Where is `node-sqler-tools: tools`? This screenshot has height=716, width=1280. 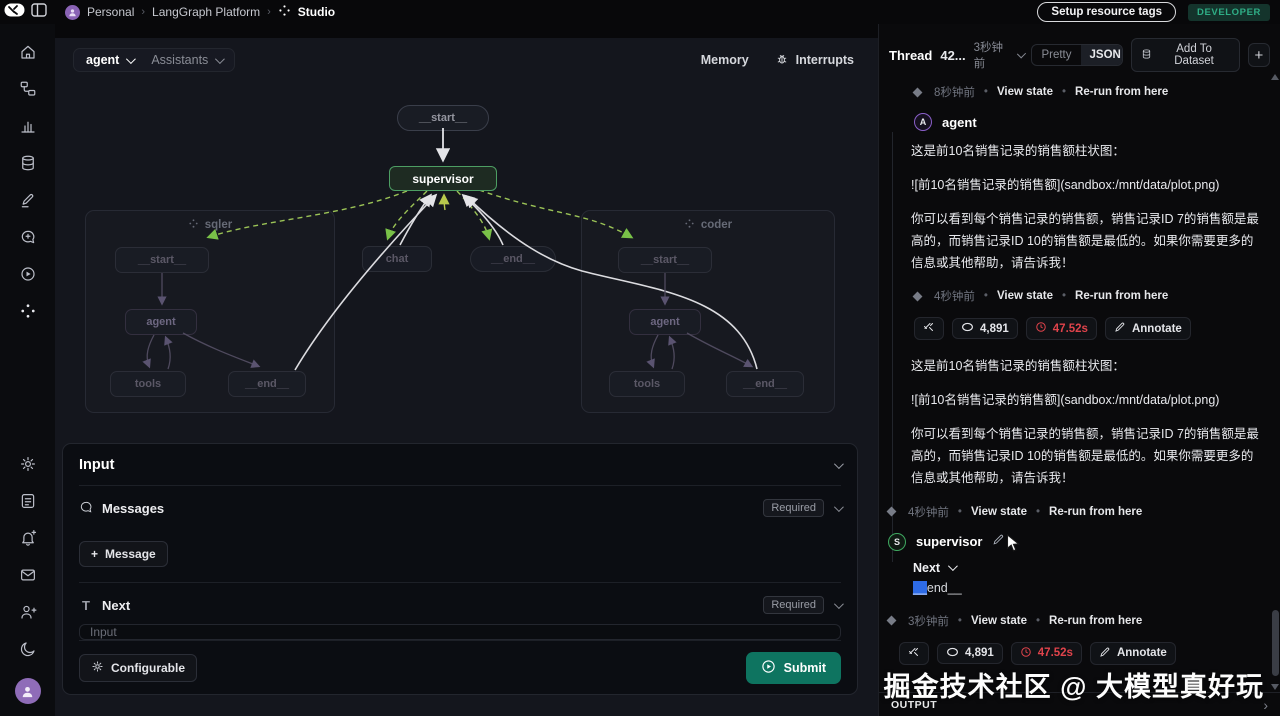
node-sqler-tools: tools is located at coordinates (148, 384).